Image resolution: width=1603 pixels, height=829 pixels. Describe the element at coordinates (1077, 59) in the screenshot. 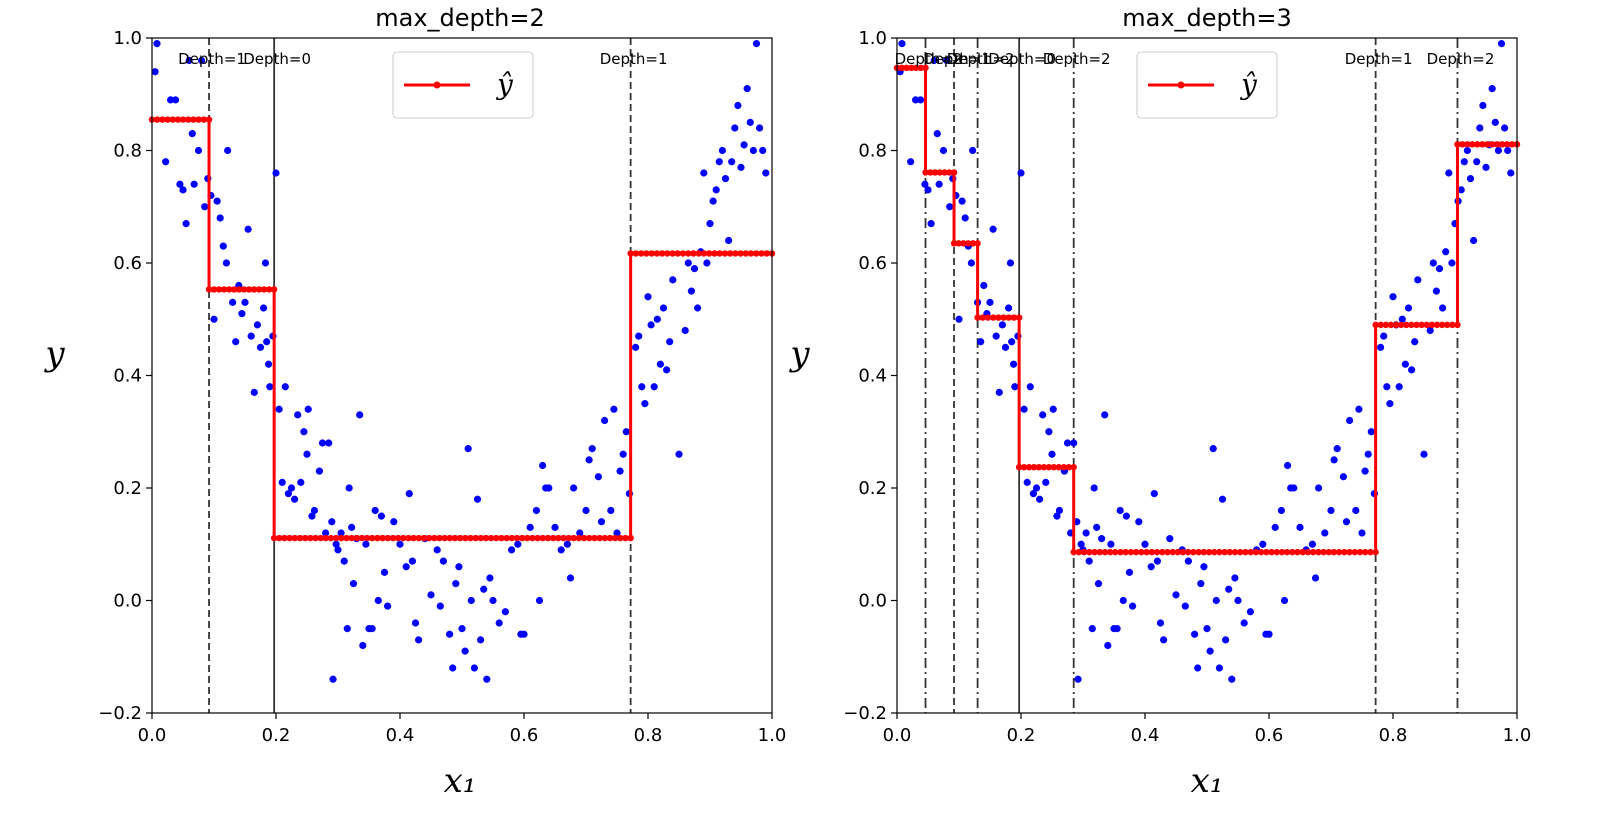

I see `split-label: Depth=2` at that location.